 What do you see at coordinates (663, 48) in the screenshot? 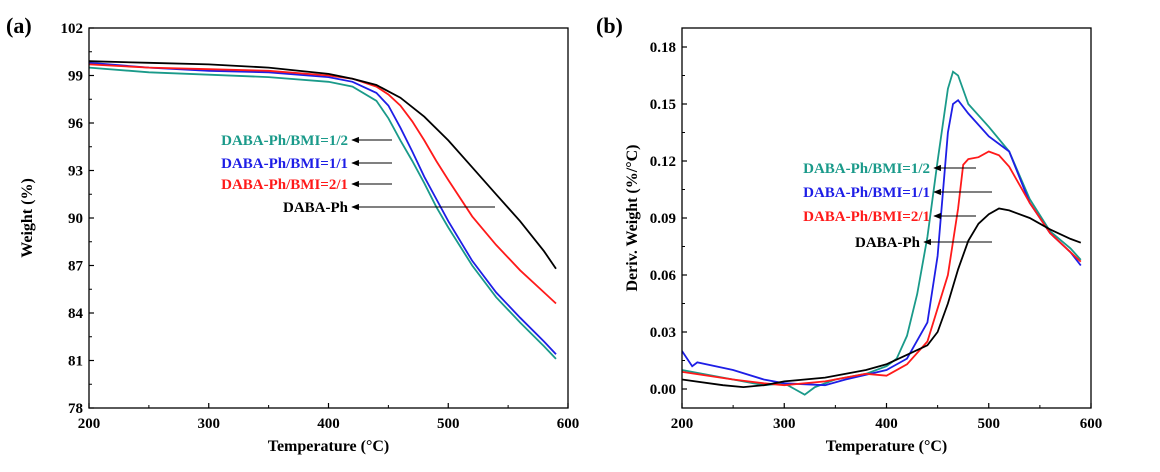
I see `y-tick-label: 0.18` at bounding box center [663, 48].